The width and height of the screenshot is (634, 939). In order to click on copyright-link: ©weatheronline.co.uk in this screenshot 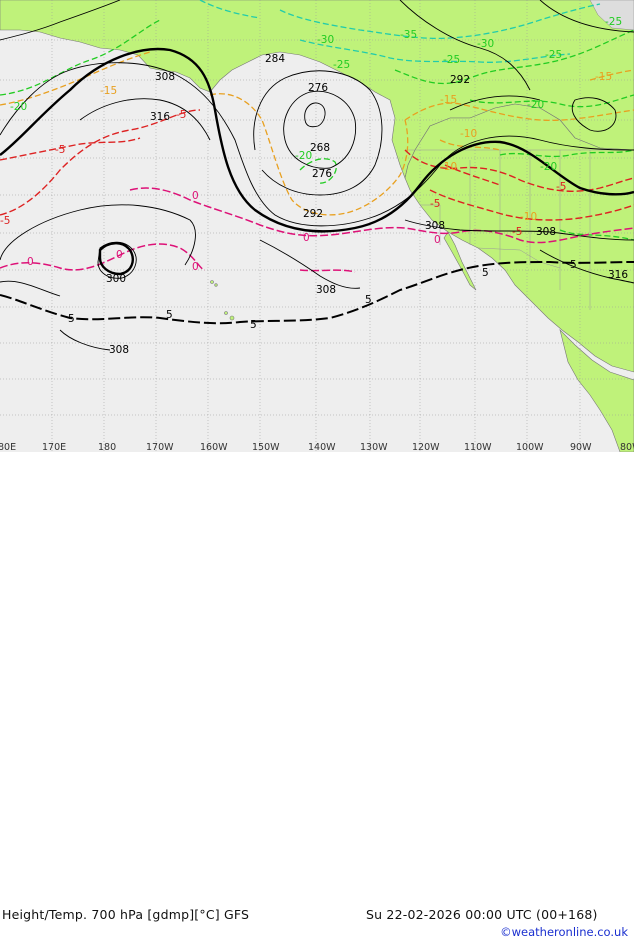, I will do `click(564, 932)`.